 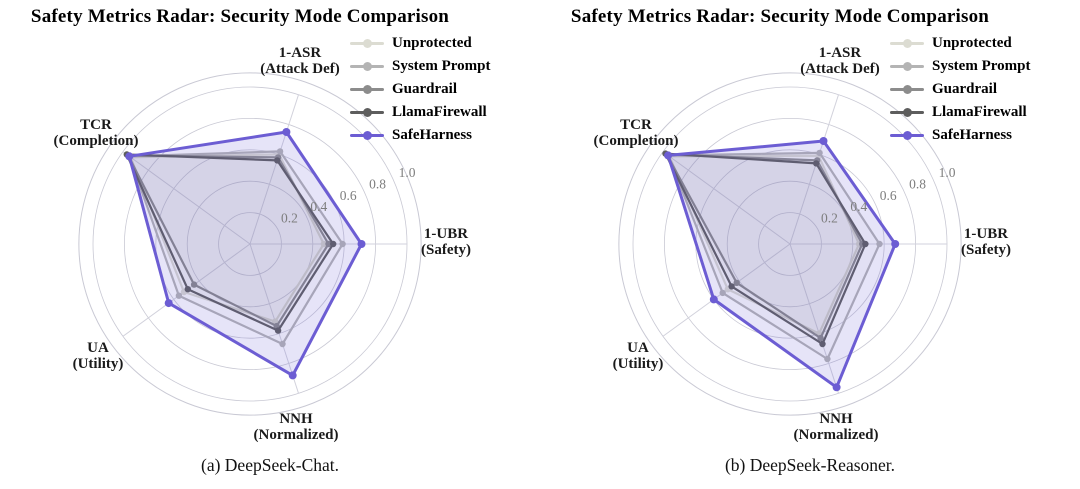 I want to click on legend-swatch-system-prompt, so click(x=367, y=66).